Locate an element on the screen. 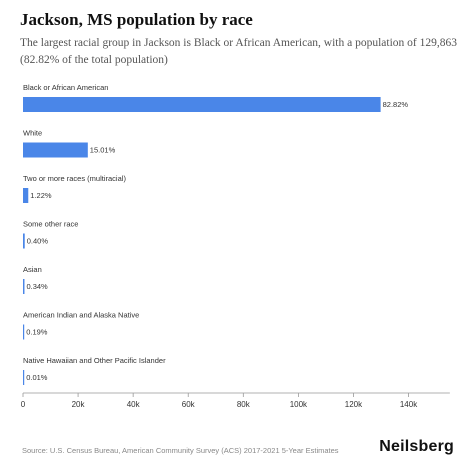 Image resolution: width=474 pixels, height=474 pixels. chart-title: Jackson, MS population by race is located at coordinates (136, 19).